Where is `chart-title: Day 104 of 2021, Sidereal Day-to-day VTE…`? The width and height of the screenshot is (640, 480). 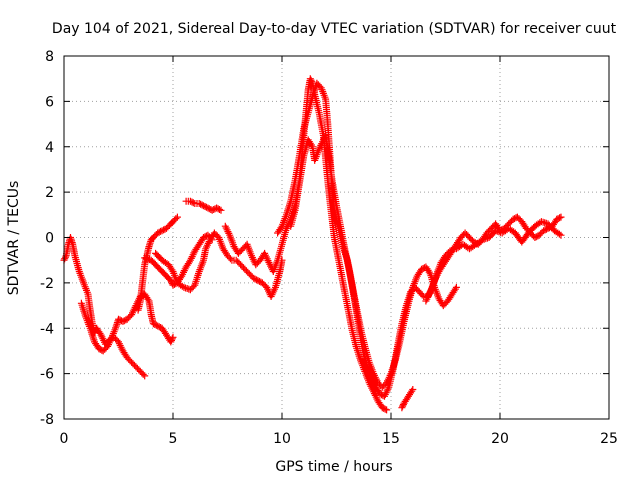
chart-title: Day 104 of 2021, Sidereal Day-to-day VTE… is located at coordinates (334, 29).